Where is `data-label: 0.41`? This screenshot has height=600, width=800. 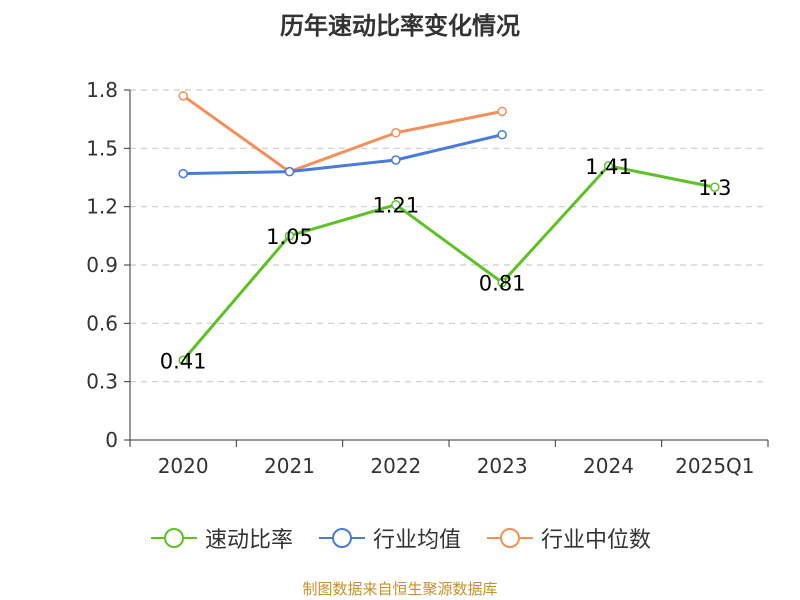 data-label: 0.41 is located at coordinates (183, 361).